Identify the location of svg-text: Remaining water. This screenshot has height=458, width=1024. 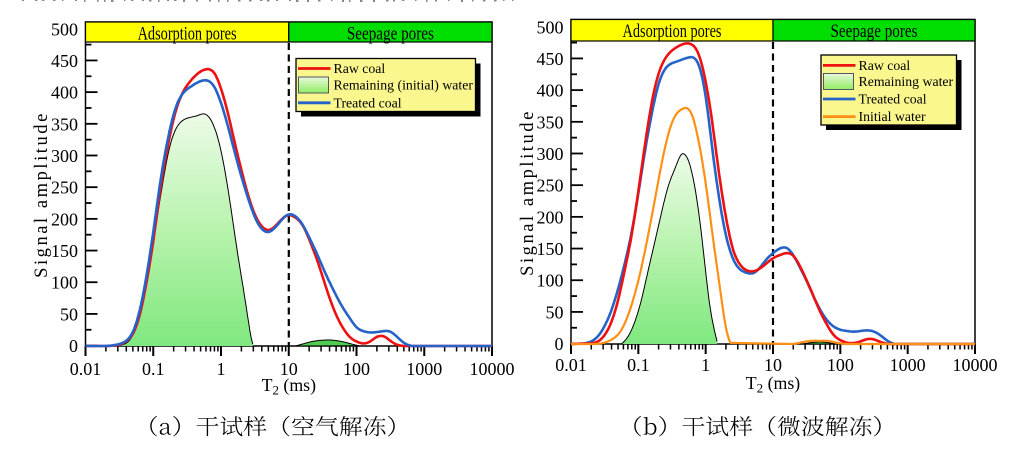
(906, 81).